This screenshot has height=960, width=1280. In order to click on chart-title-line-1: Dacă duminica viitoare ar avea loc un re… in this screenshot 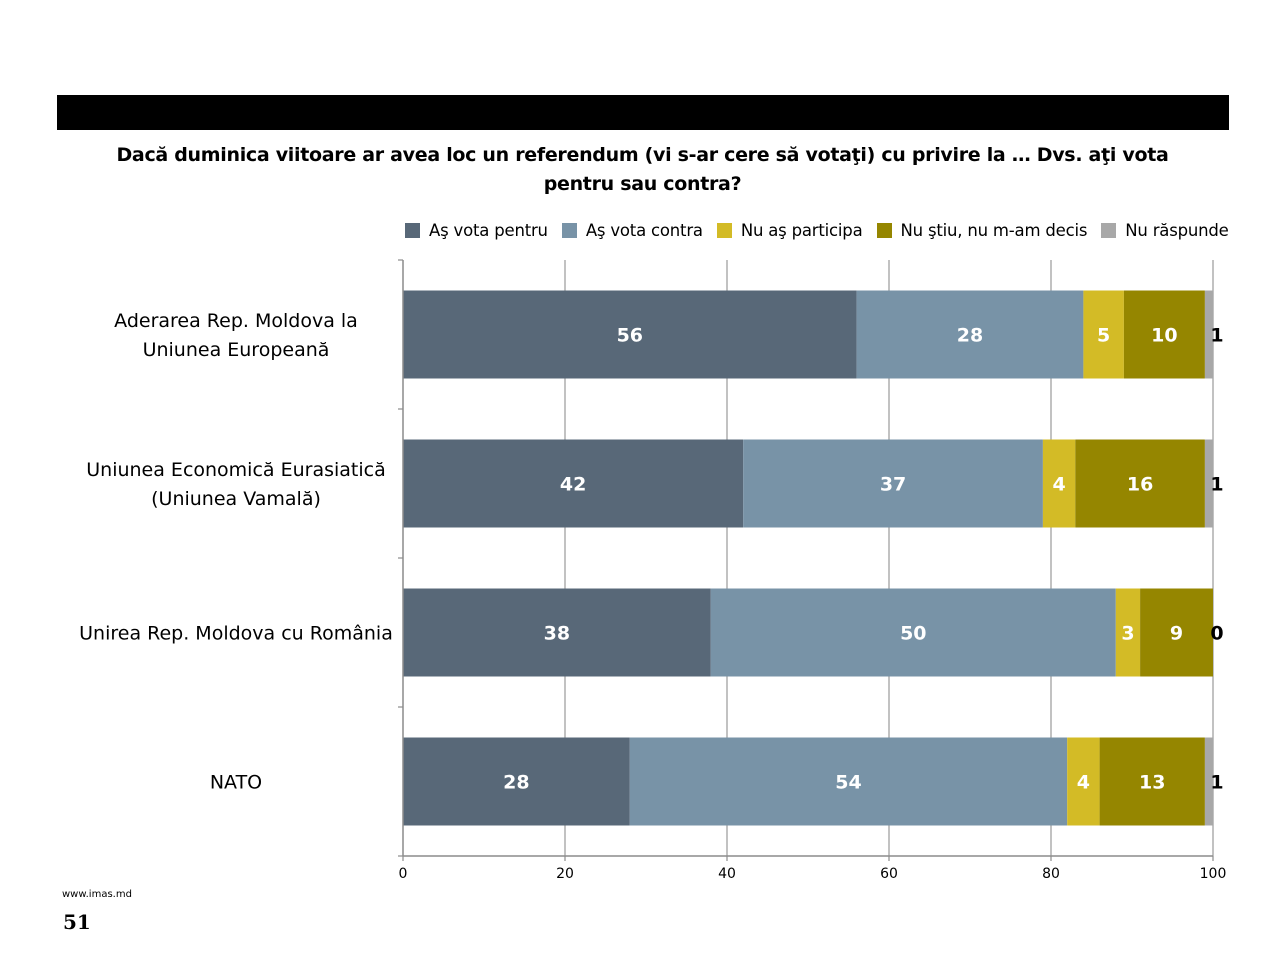, I will do `click(642, 155)`.